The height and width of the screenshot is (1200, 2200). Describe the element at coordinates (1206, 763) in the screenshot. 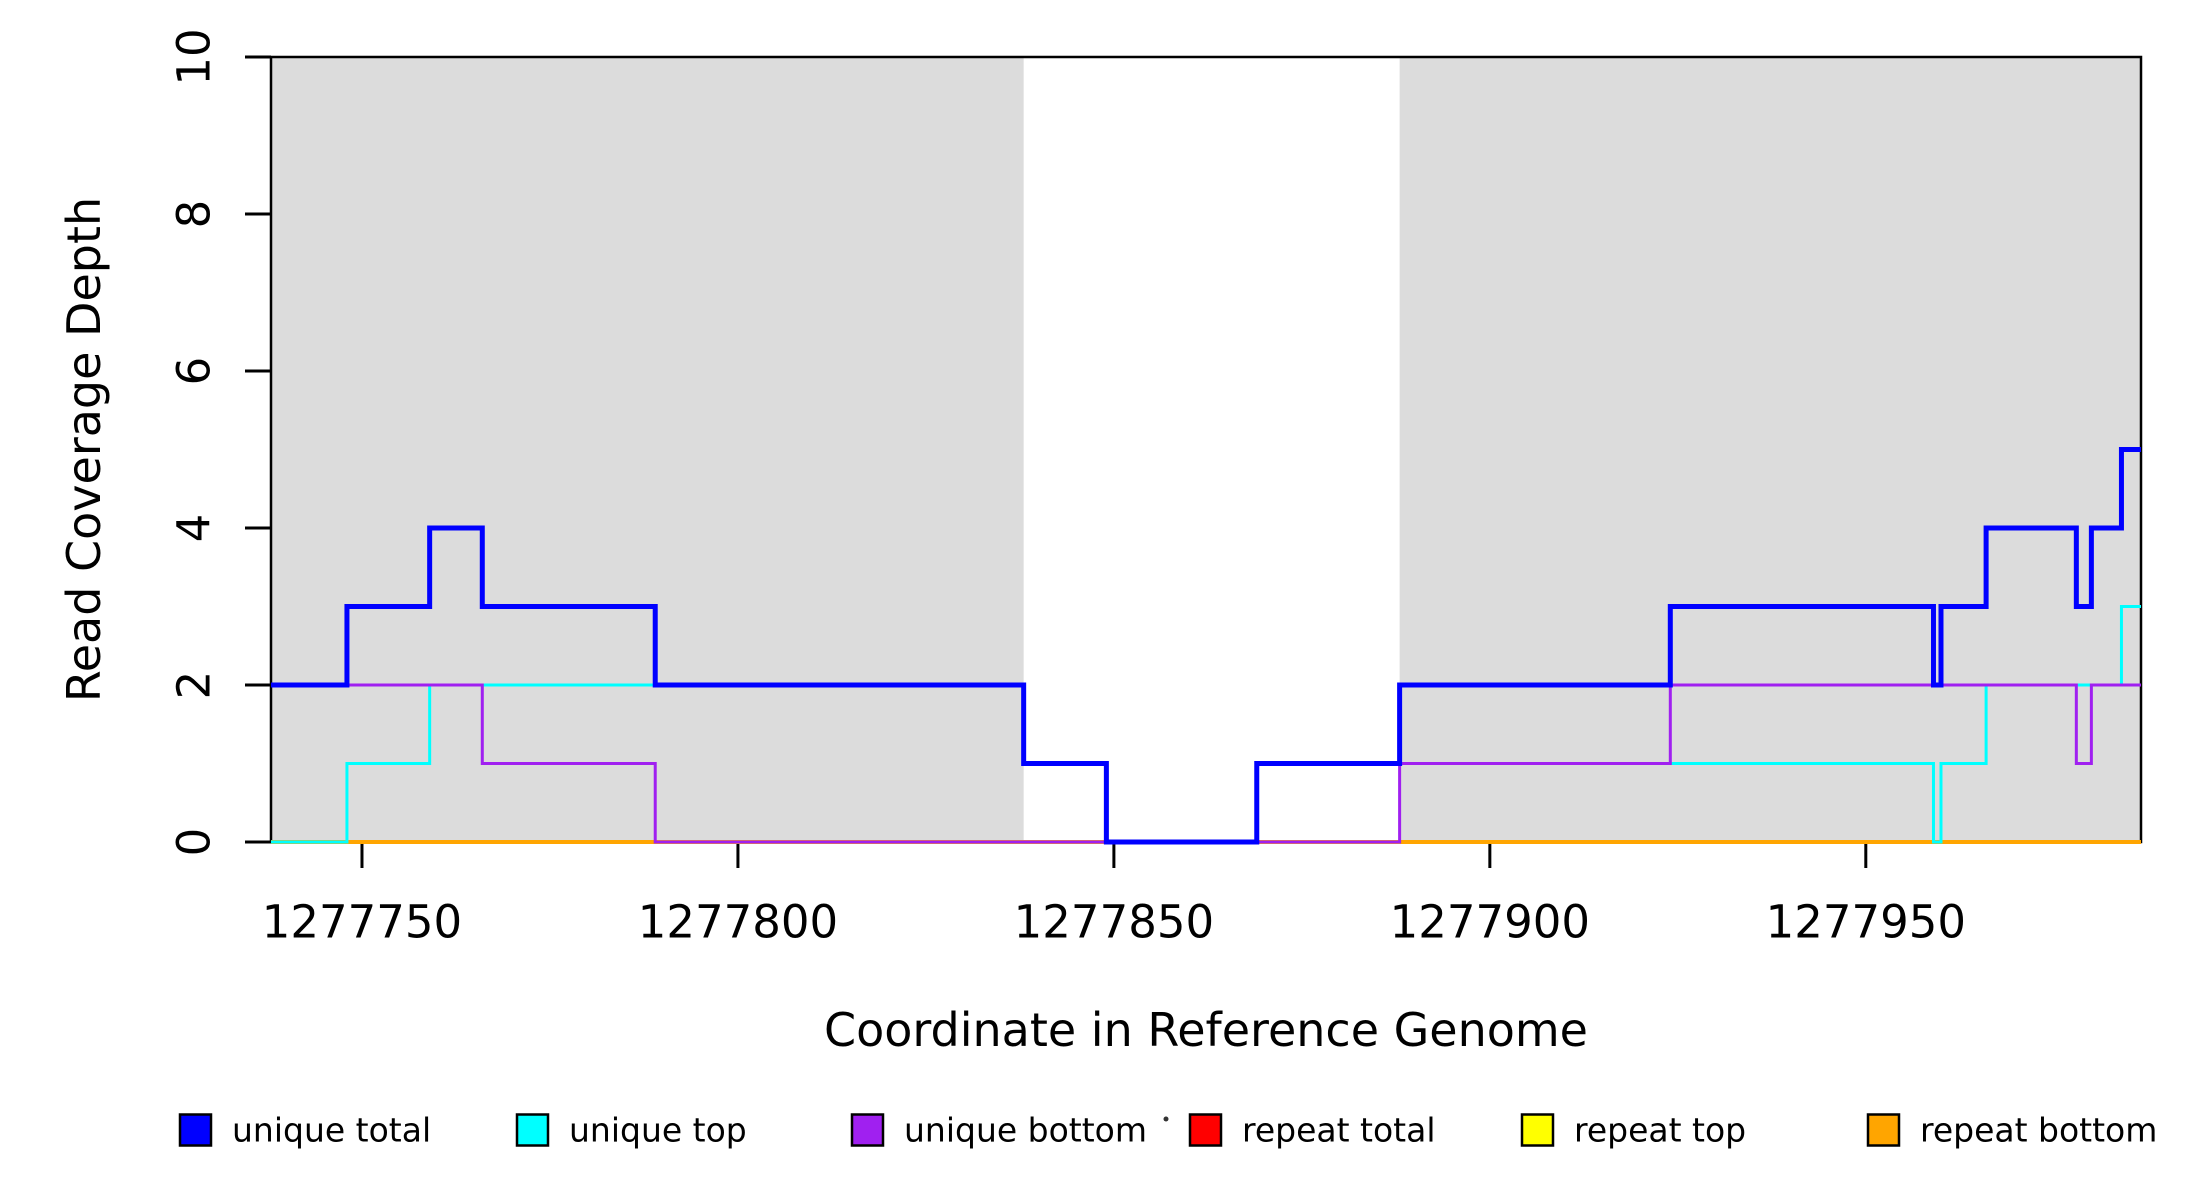

I see `unique-bottom-line` at that location.